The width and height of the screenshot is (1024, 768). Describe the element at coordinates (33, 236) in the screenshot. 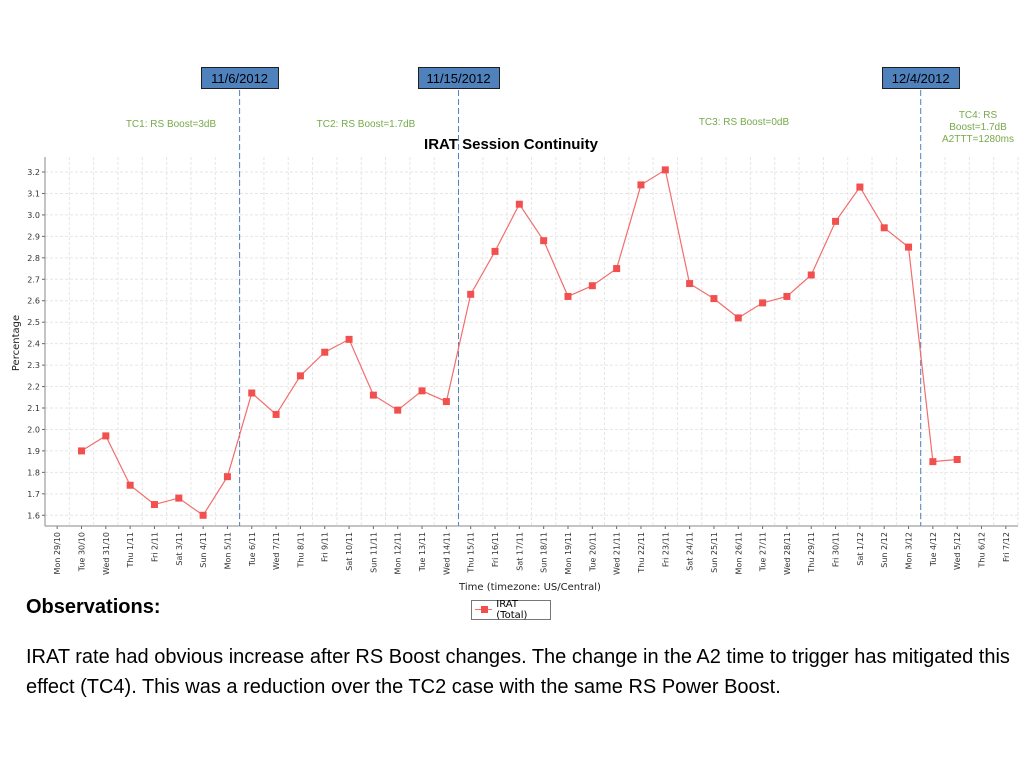

I see `y-tick-label: 2.9` at that location.